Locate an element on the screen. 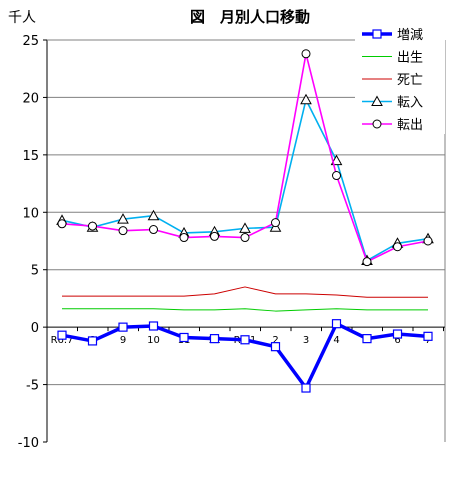 Image resolution: width=460 pixels, height=477 pixels. y-axis-unit: 千人 is located at coordinates (22, 18).